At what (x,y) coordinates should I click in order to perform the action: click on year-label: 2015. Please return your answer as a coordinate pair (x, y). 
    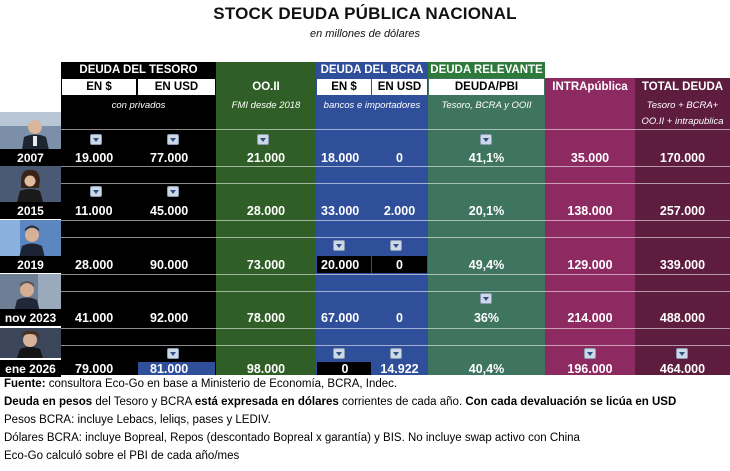
    Looking at the image, I should click on (30, 210).